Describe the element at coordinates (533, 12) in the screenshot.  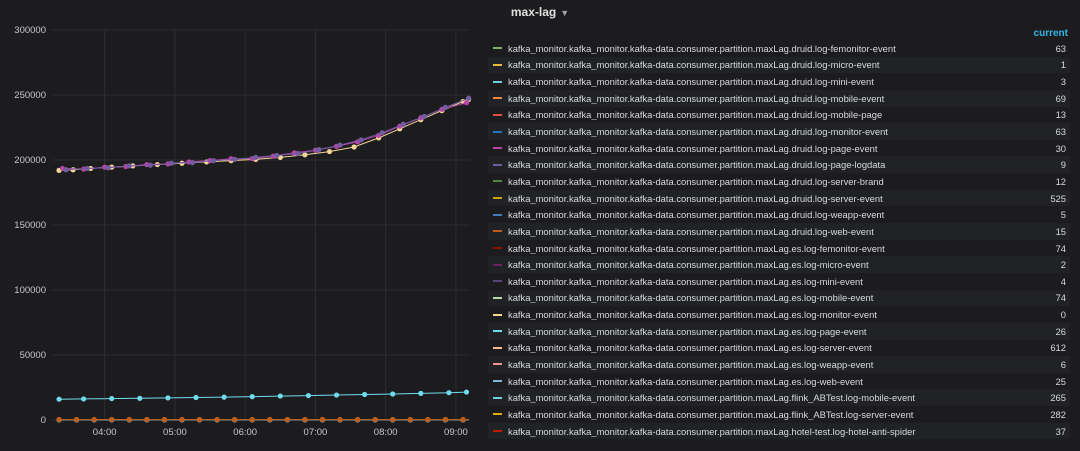
I see `panel-title-text: max-lag` at that location.